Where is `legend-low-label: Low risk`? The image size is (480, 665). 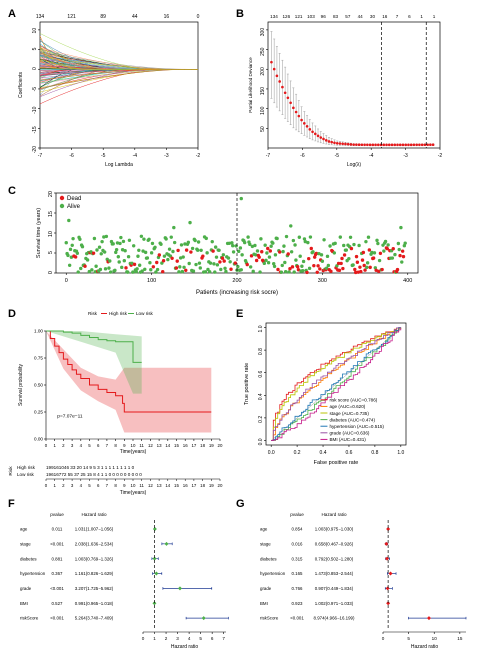 legend-low-label: Low risk is located at coordinates (145, 313).